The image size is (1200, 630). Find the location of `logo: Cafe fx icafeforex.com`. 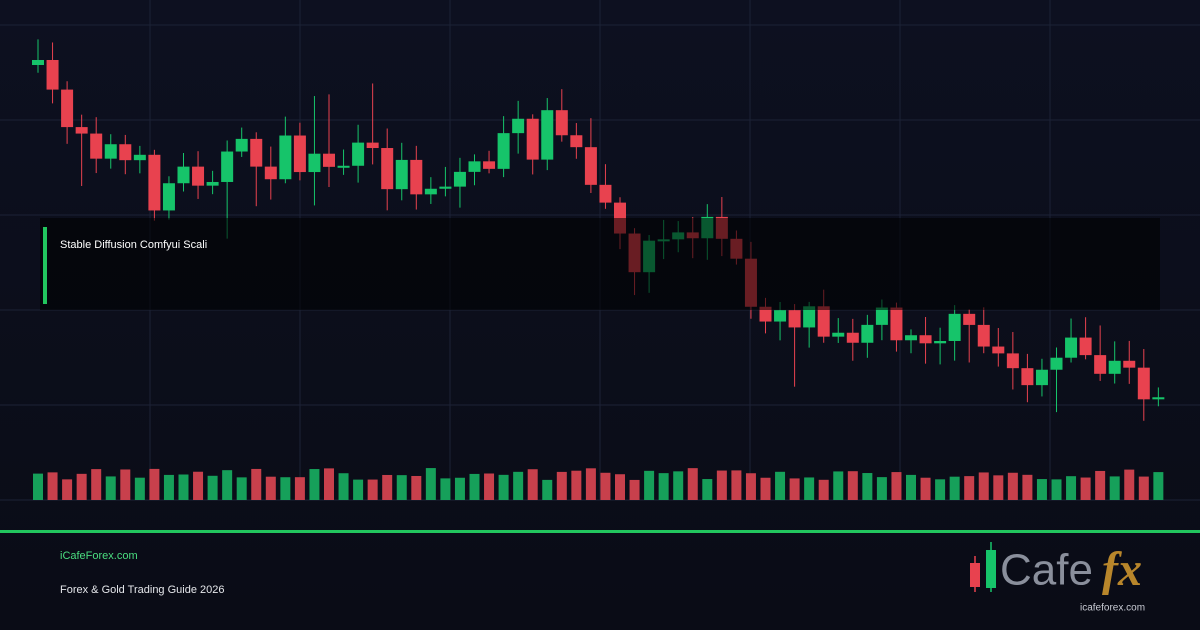

logo: Cafe fx icafeforex.com is located at coordinates (1057, 578).